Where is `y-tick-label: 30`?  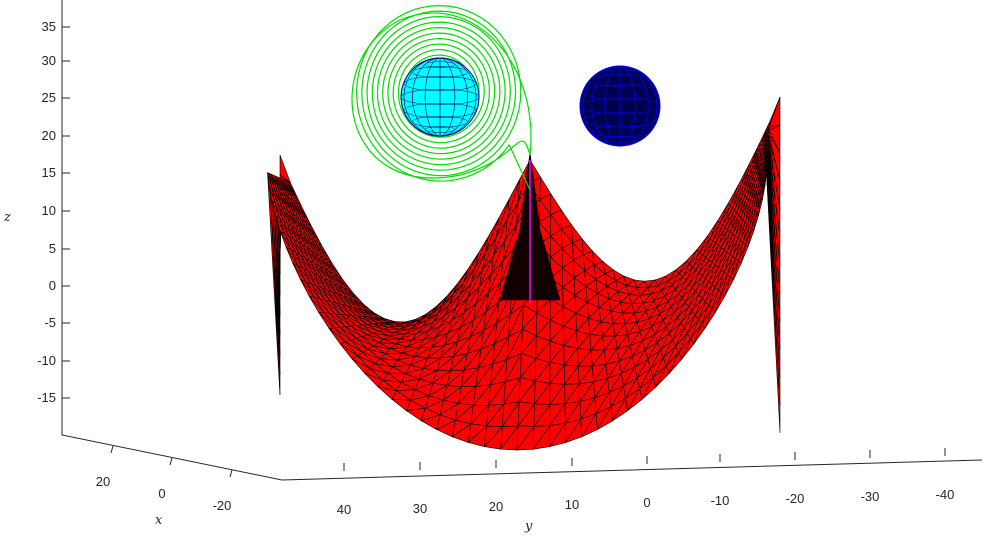
y-tick-label: 30 is located at coordinates (420, 508).